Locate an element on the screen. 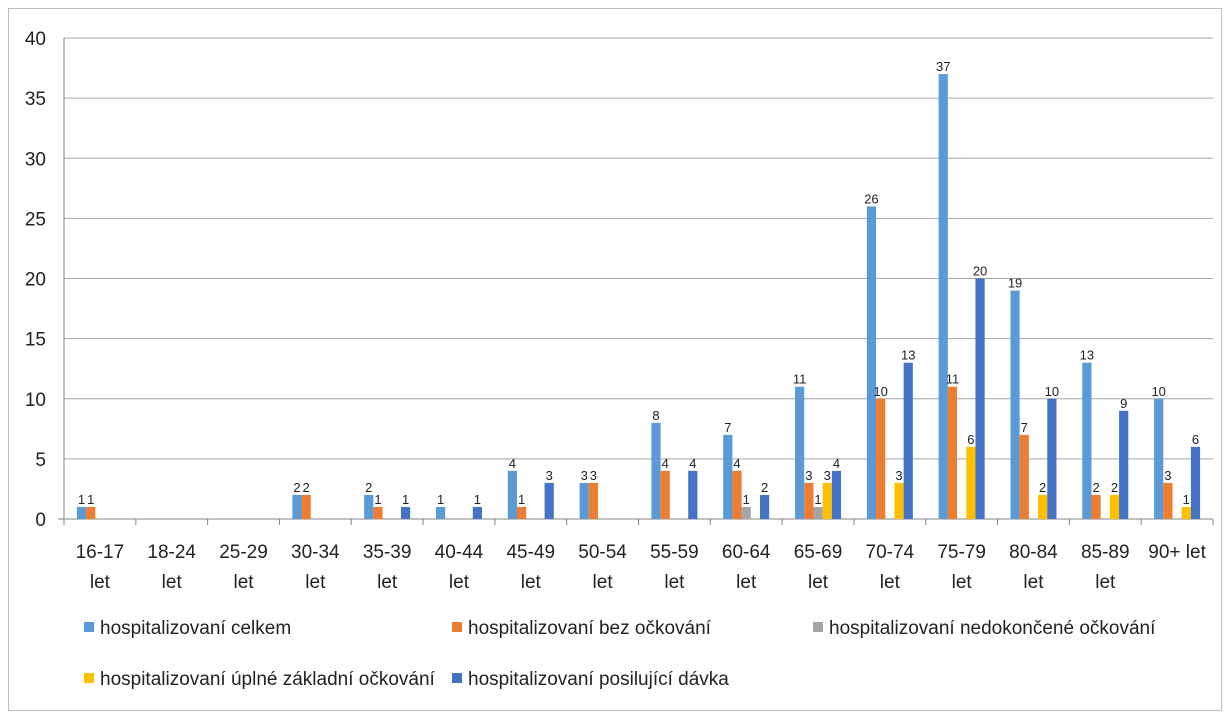 The image size is (1226, 713). data-label: 19 is located at coordinates (1015, 283).